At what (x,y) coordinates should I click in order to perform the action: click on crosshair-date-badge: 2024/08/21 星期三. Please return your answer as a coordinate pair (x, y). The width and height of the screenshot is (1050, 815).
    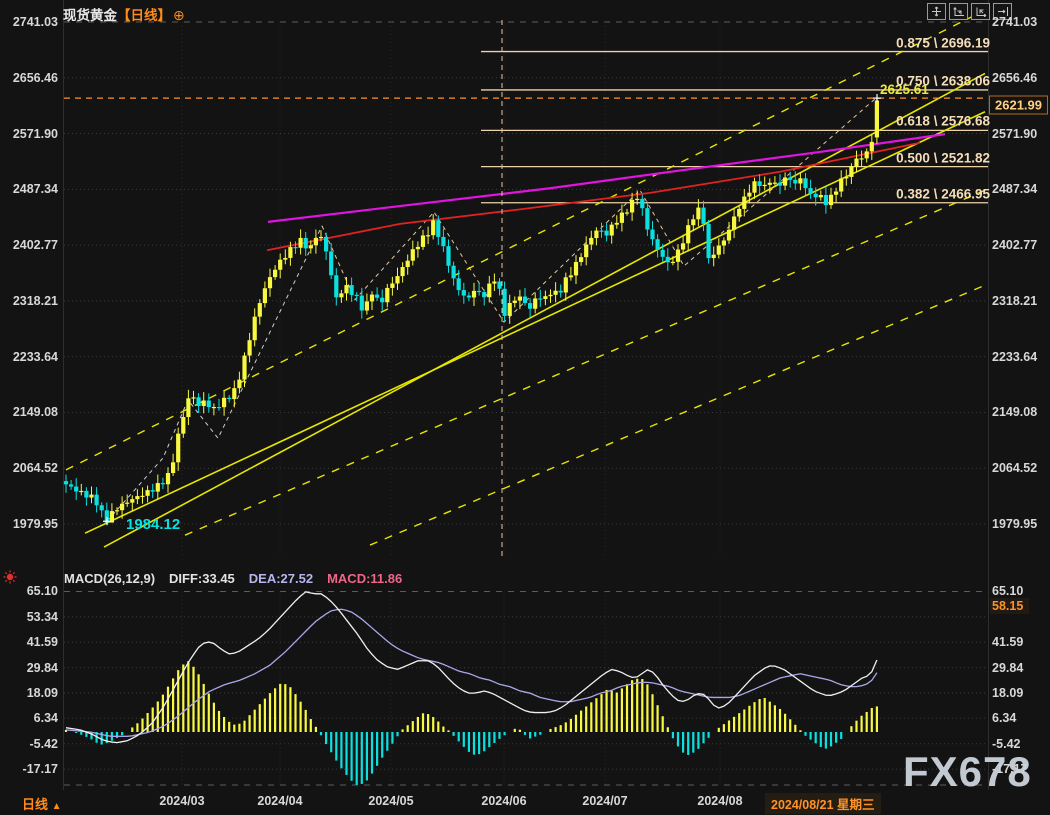
    Looking at the image, I should click on (823, 803).